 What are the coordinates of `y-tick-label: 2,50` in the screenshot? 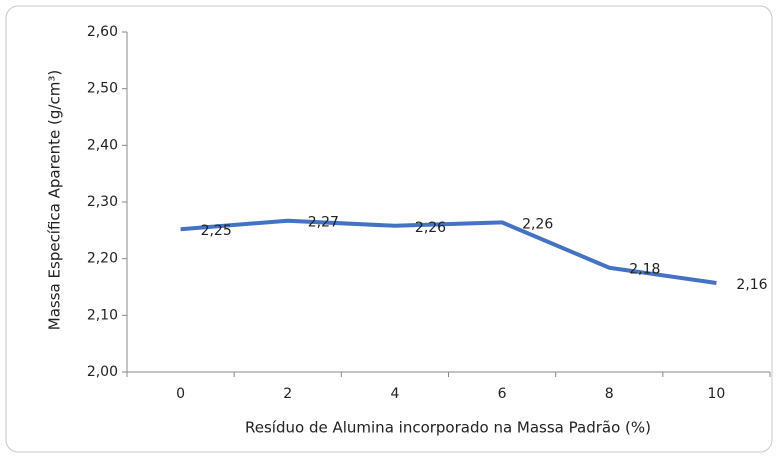 It's located at (102, 89).